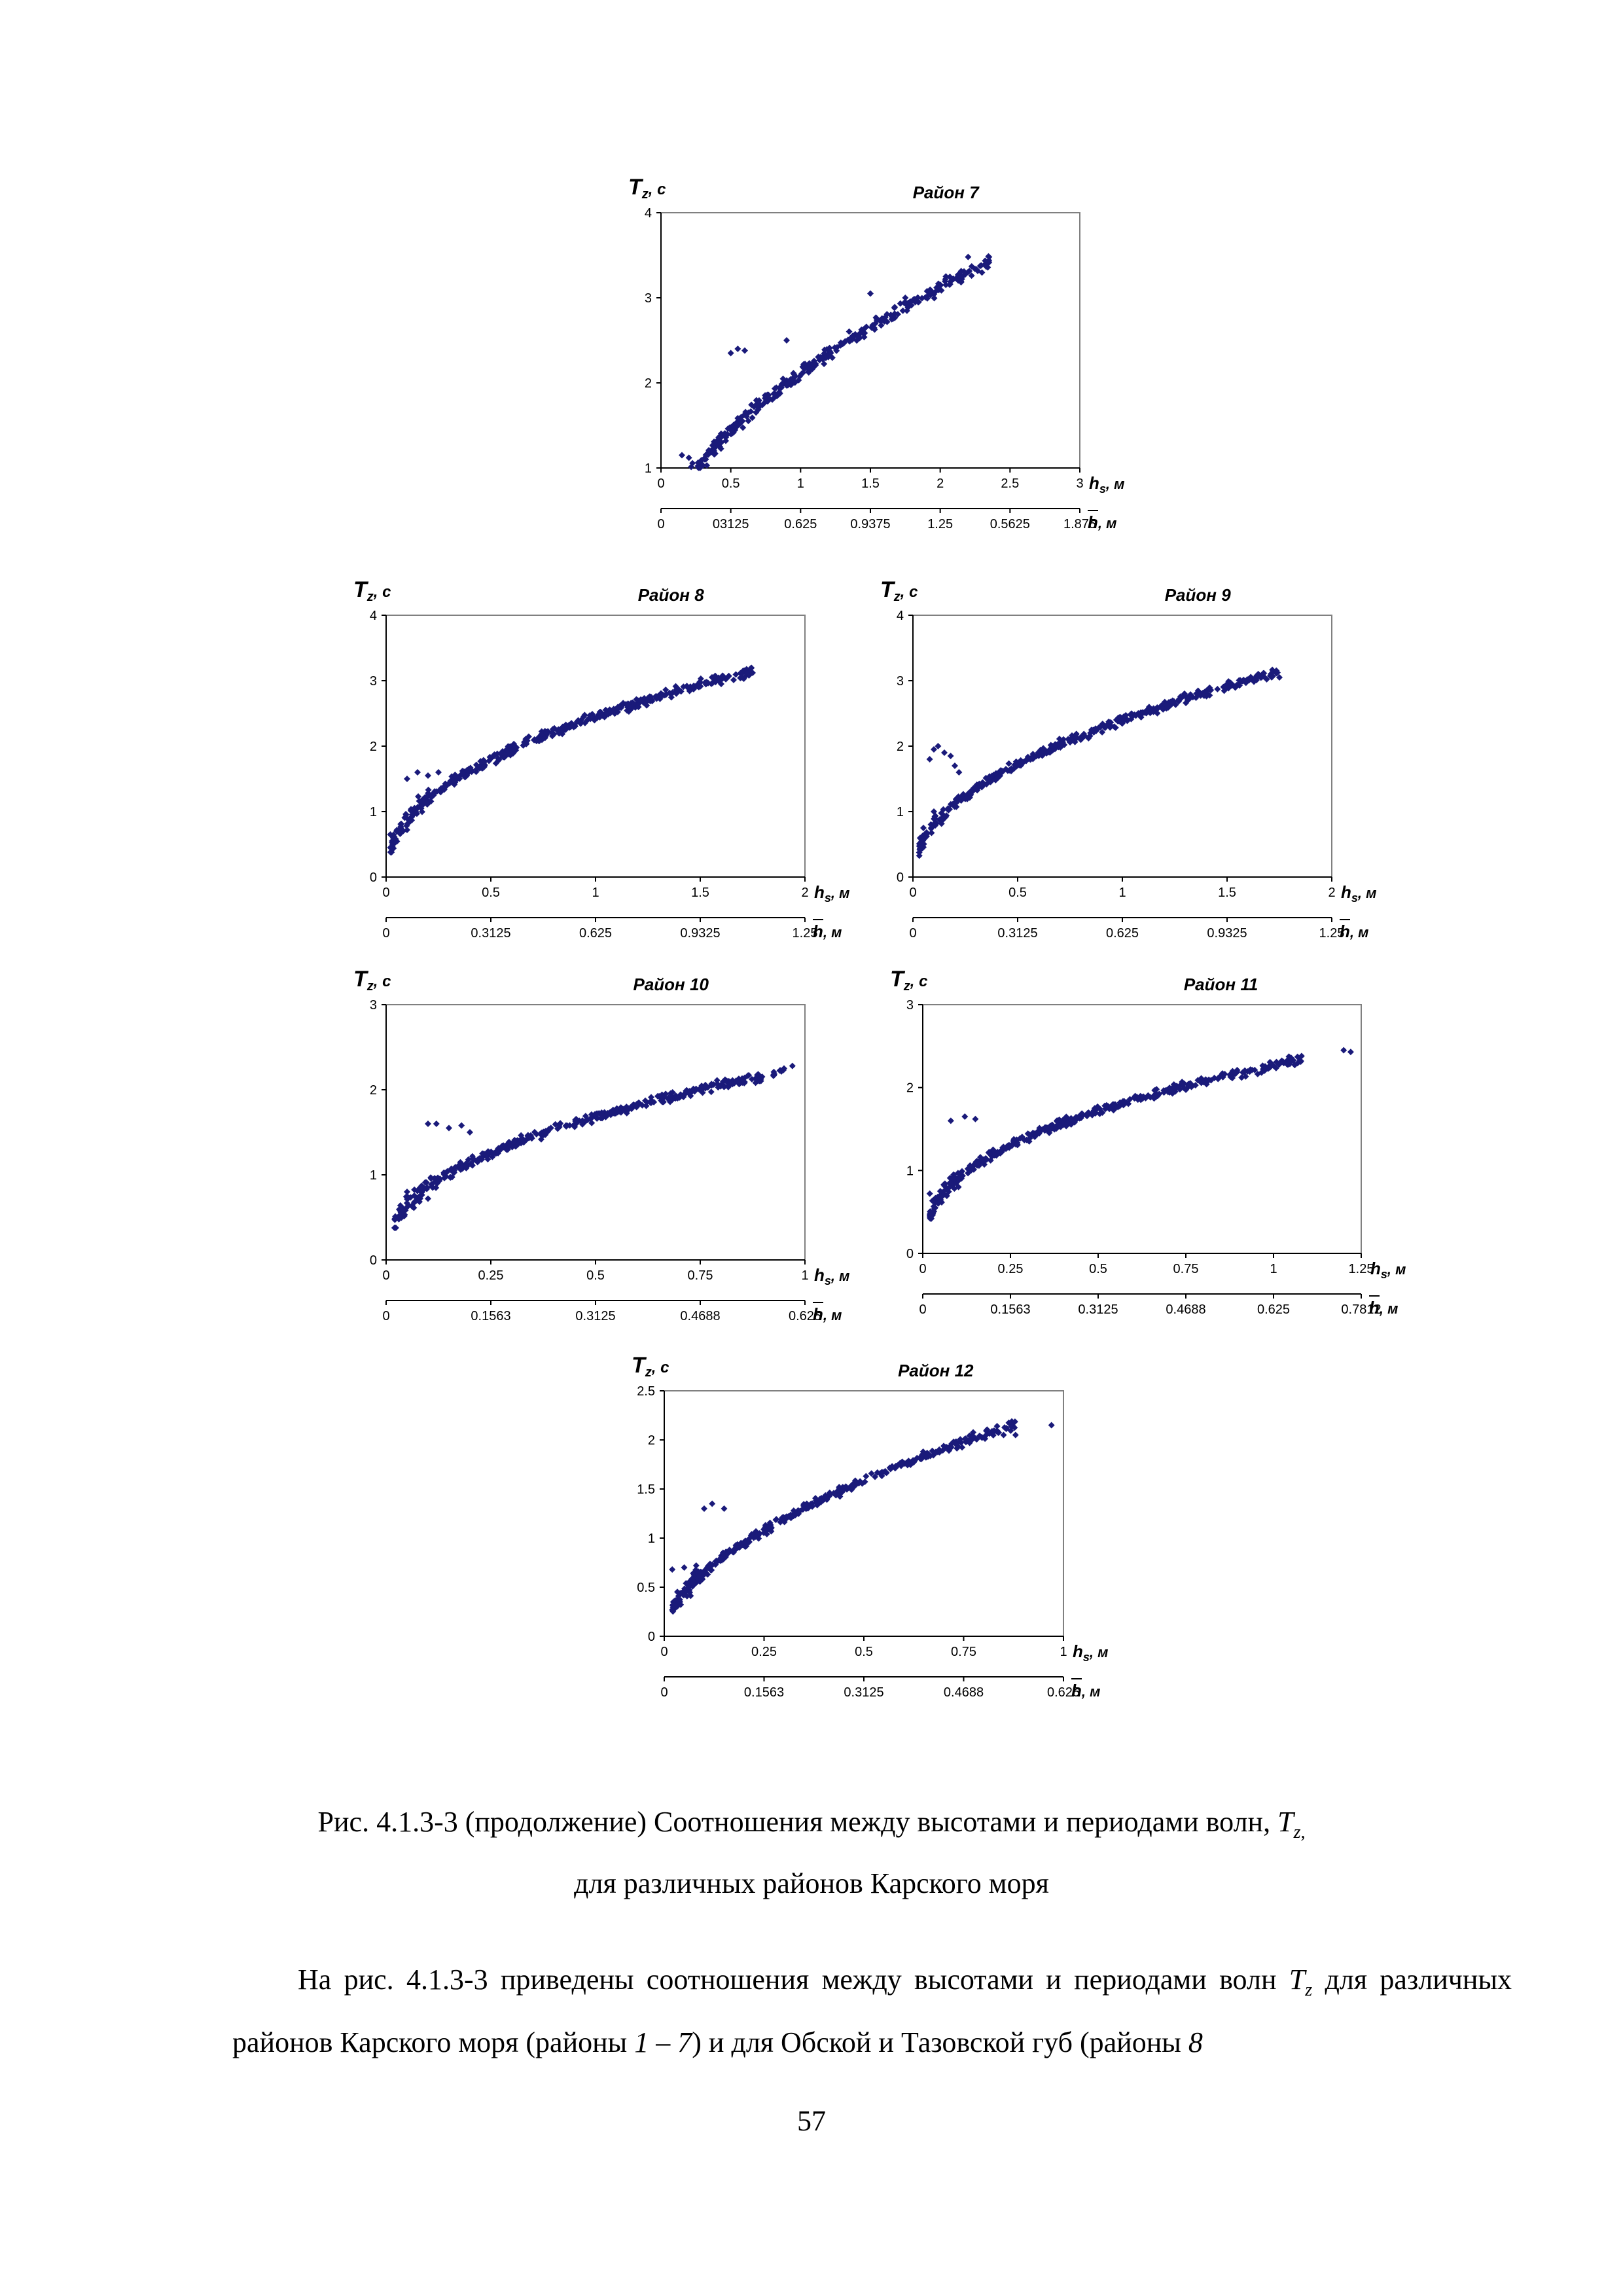 The height and width of the screenshot is (2296, 1623). Describe the element at coordinates (1332, 933) in the screenshot. I see `x2-tick-label: 1.25` at that location.